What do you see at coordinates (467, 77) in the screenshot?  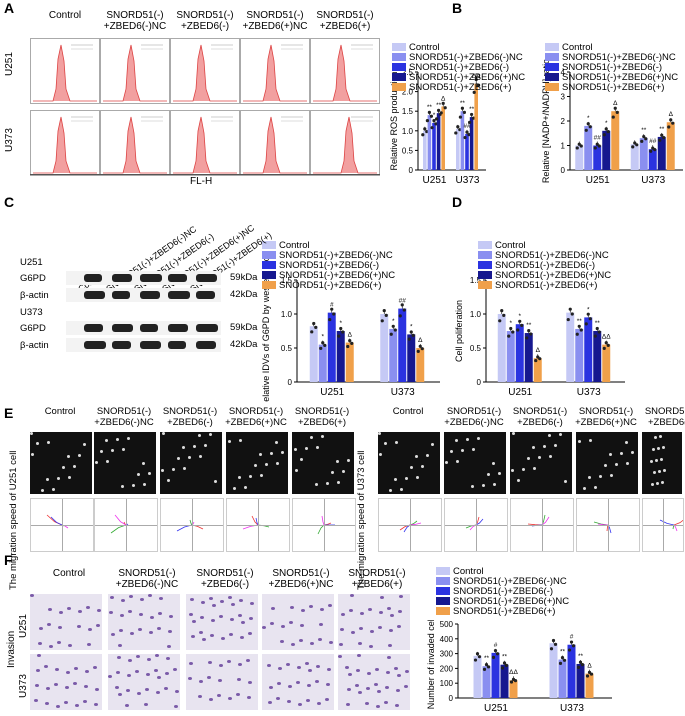 I see `legend-label: SNORD51(-)+ZBED6(+)NC` at bounding box center [467, 77].